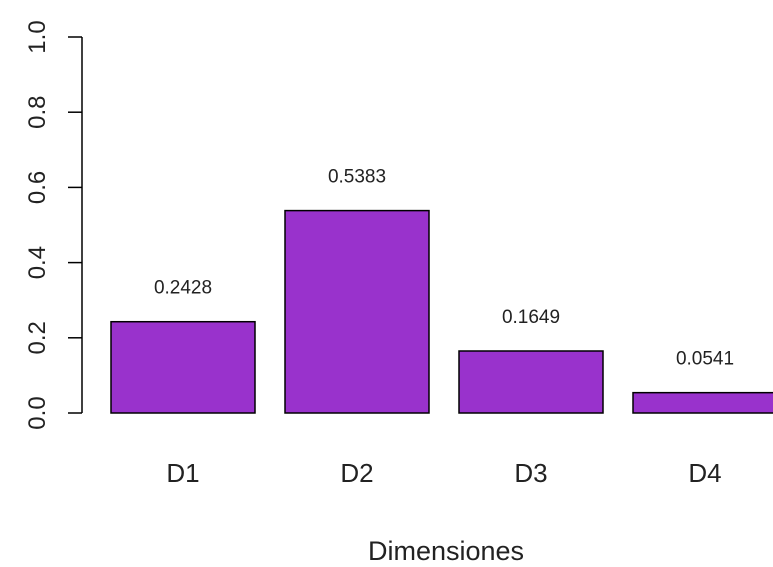 This screenshot has width=773, height=567. What do you see at coordinates (37, 412) in the screenshot?
I see `y-tick-label: 0.0` at bounding box center [37, 412].